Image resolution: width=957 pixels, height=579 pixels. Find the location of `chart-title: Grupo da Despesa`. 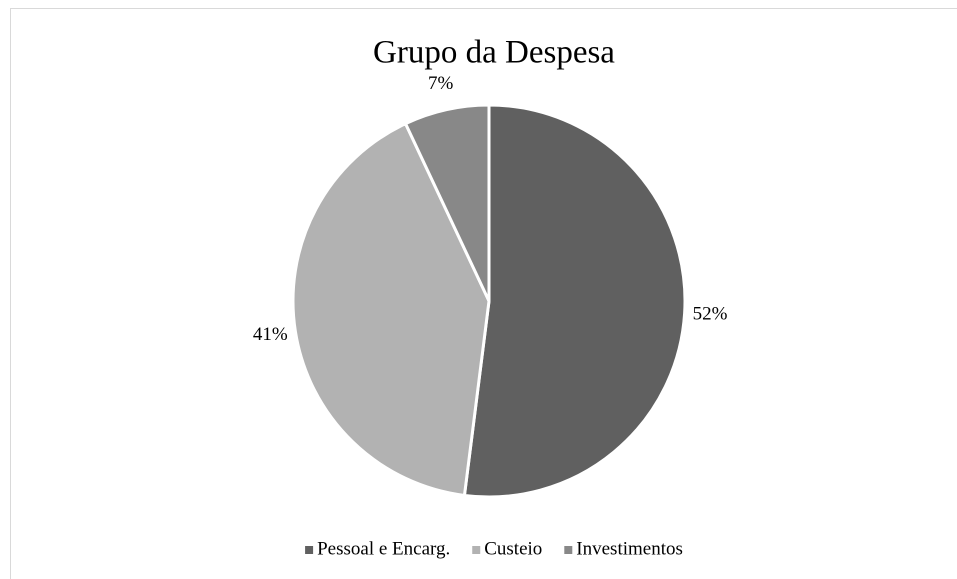

chart-title: Grupo da Despesa is located at coordinates (494, 53).